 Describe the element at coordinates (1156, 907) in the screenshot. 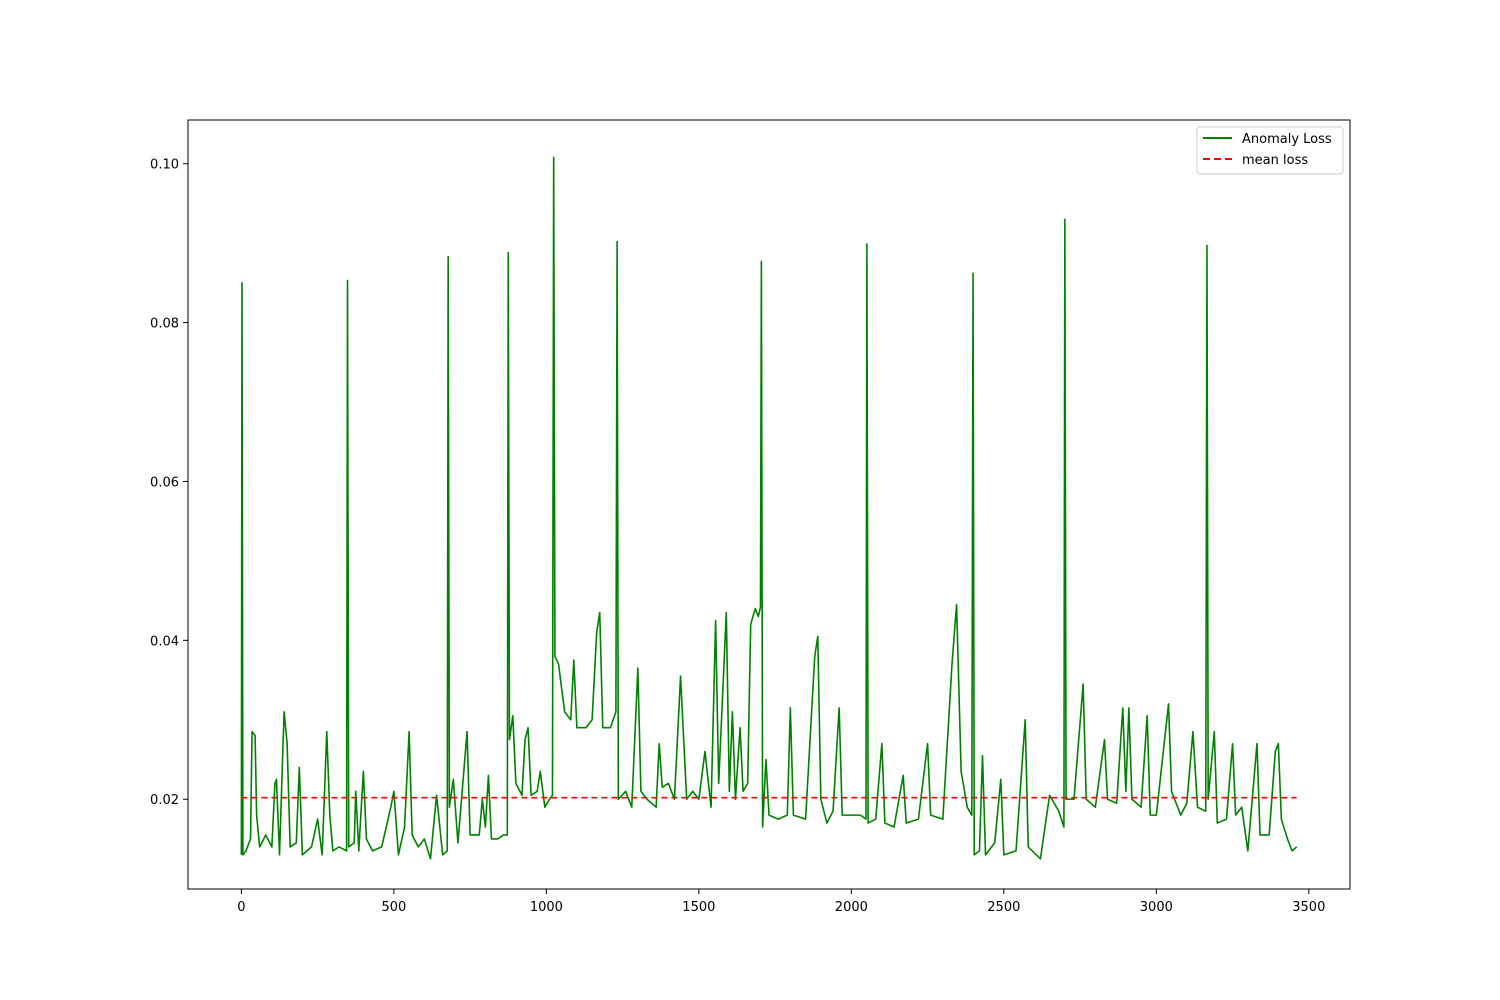

I see `x-tick-label: 3000` at that location.